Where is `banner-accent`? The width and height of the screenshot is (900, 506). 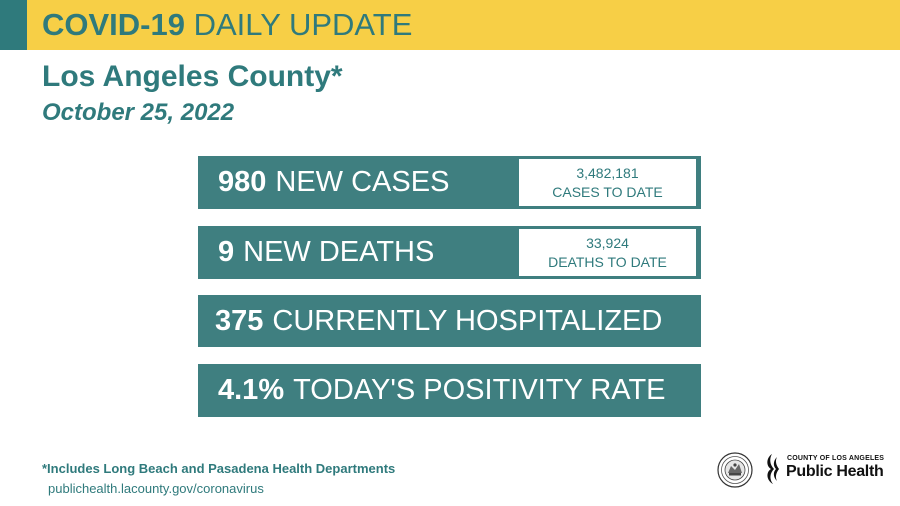
banner-accent is located at coordinates (13, 25).